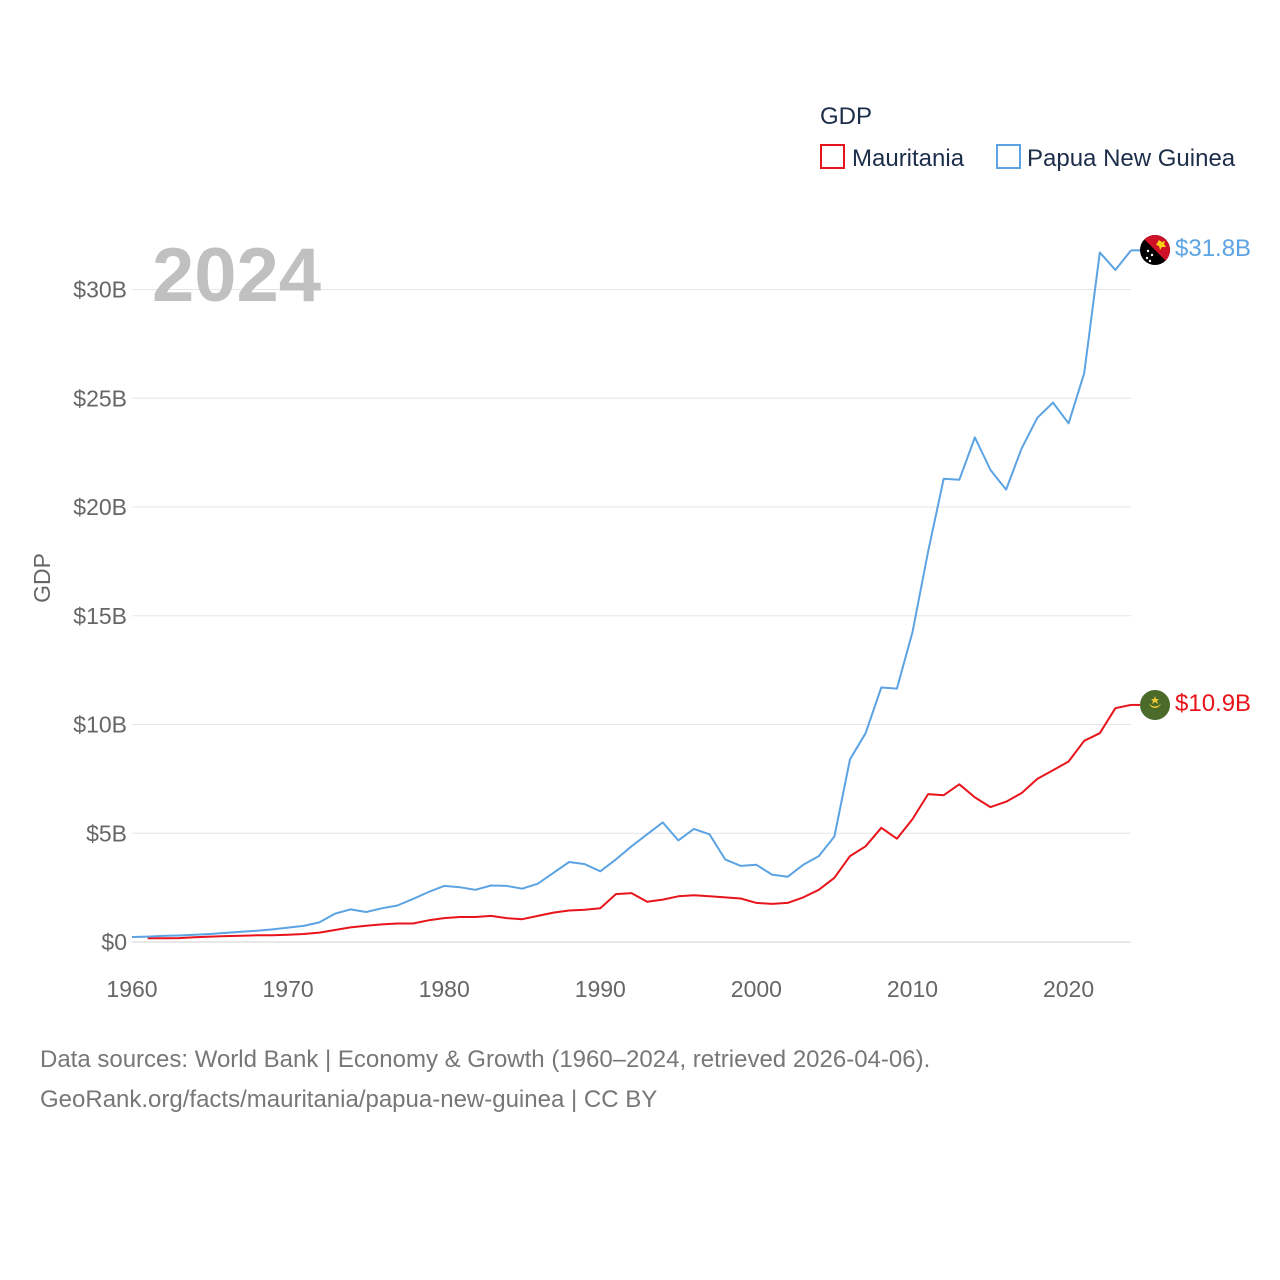 This screenshot has height=1280, width=1280. Describe the element at coordinates (908, 158) in the screenshot. I see `legend-label-mauritania: Mauritania` at that location.